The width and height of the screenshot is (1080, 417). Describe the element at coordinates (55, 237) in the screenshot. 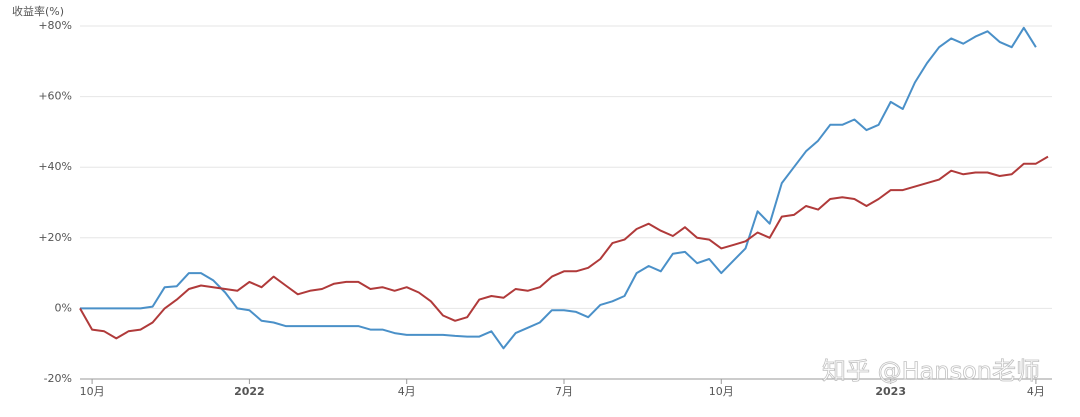

I see `y-tick-label: +20%` at that location.